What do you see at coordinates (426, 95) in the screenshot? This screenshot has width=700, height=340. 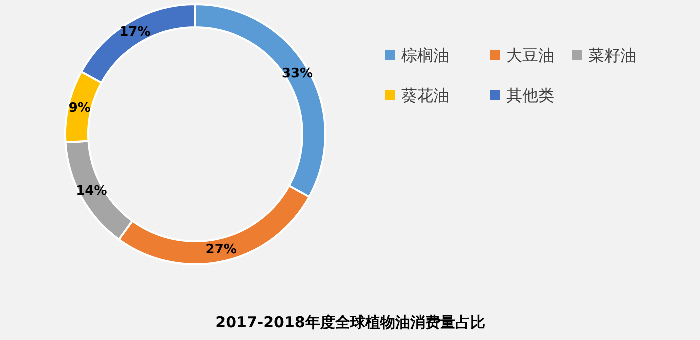 I see `legend-label: 葵花油` at bounding box center [426, 95].